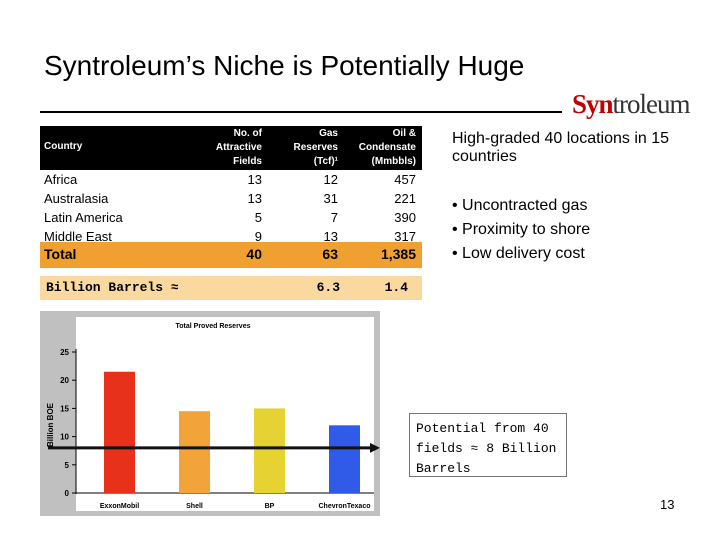 The width and height of the screenshot is (720, 540). What do you see at coordinates (330, 236) in the screenshot?
I see `cell-gas: 13` at bounding box center [330, 236].